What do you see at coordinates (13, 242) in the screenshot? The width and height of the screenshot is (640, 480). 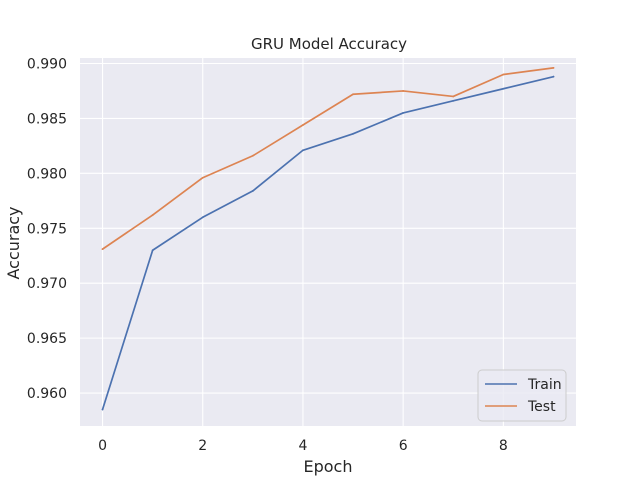 I see `y-axis-label: Accuracy` at bounding box center [13, 242].